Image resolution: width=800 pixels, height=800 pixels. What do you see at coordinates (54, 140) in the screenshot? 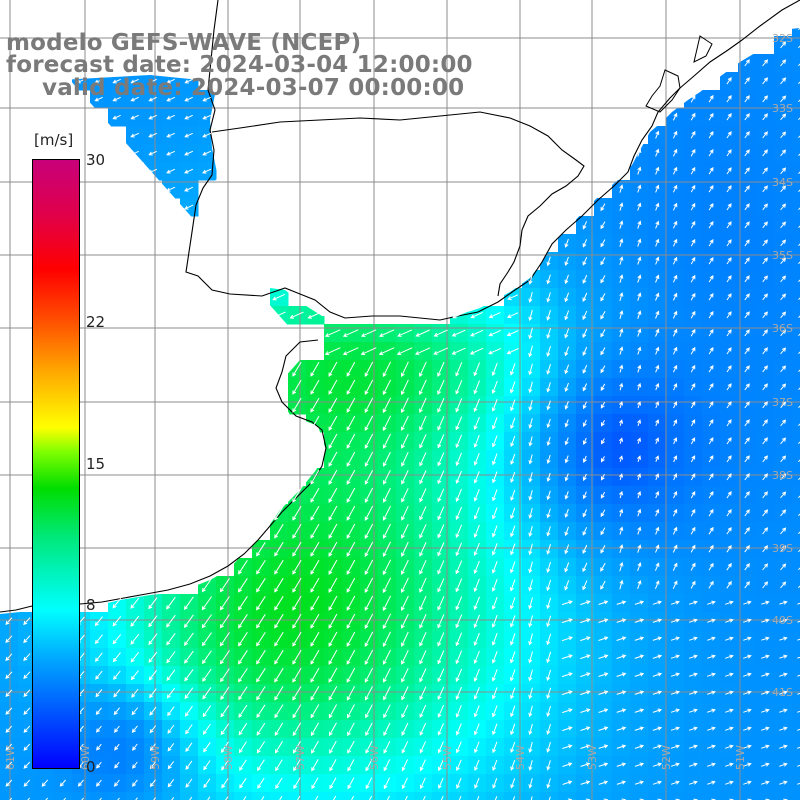
I see `colorbar-unit: [m/s]` at bounding box center [54, 140].